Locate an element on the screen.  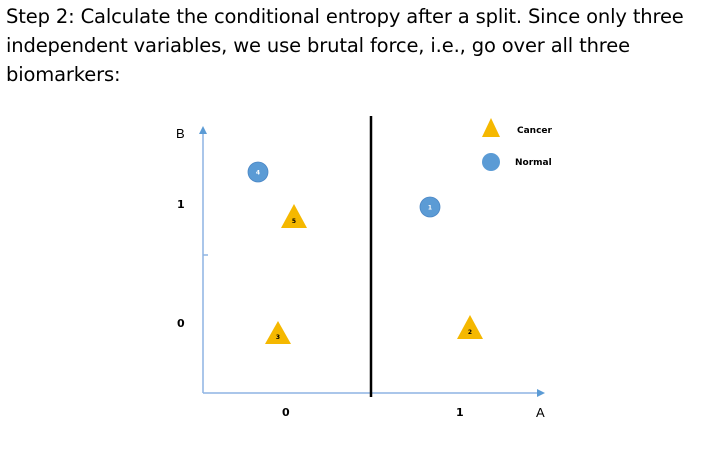
y-tick-0: 0 is located at coordinates (181, 323).